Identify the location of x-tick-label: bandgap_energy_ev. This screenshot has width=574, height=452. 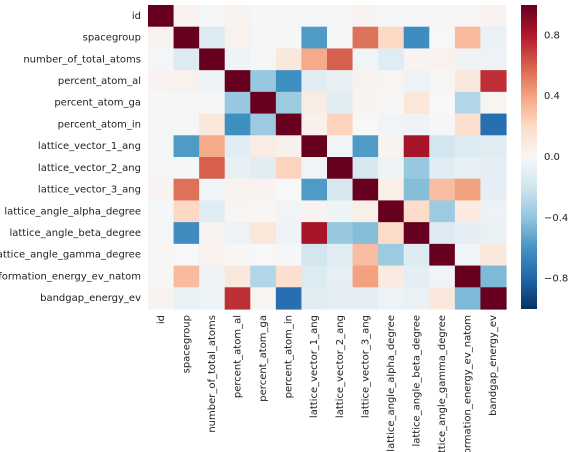
(493, 365).